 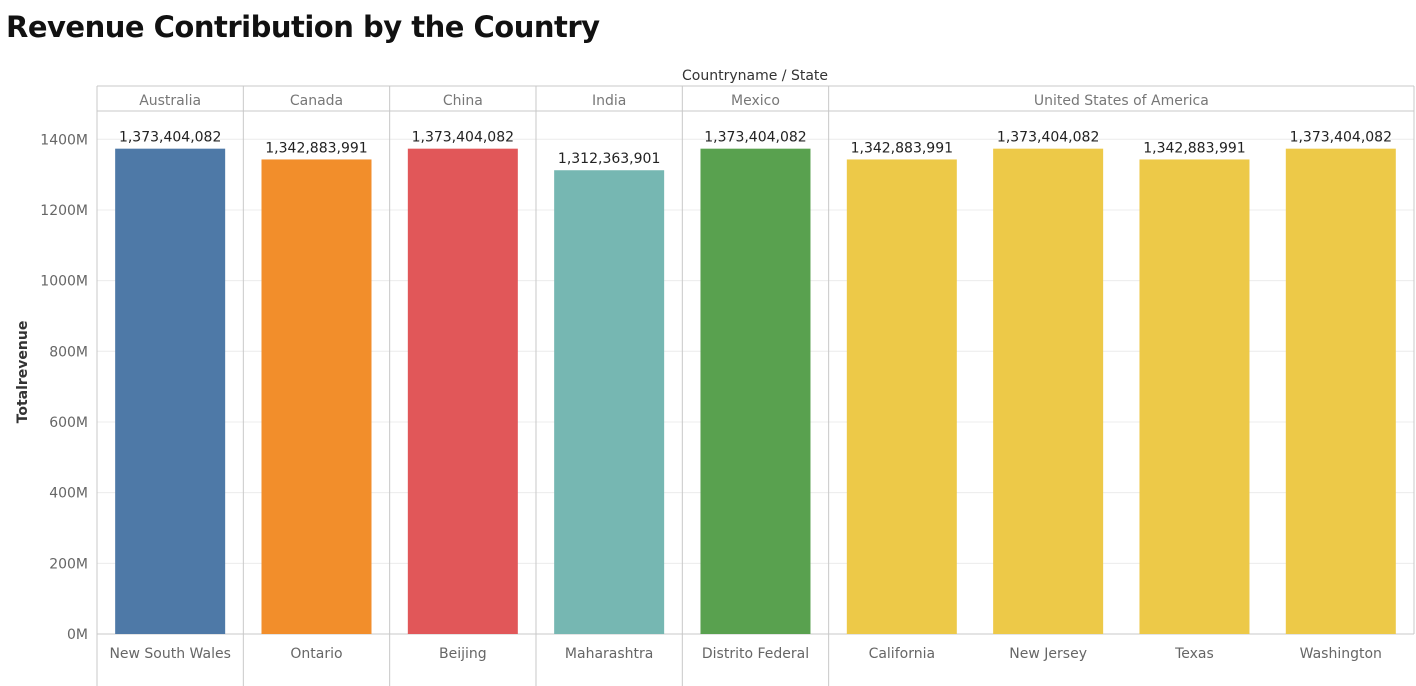 I want to click on country-header: Canada, so click(x=316, y=101).